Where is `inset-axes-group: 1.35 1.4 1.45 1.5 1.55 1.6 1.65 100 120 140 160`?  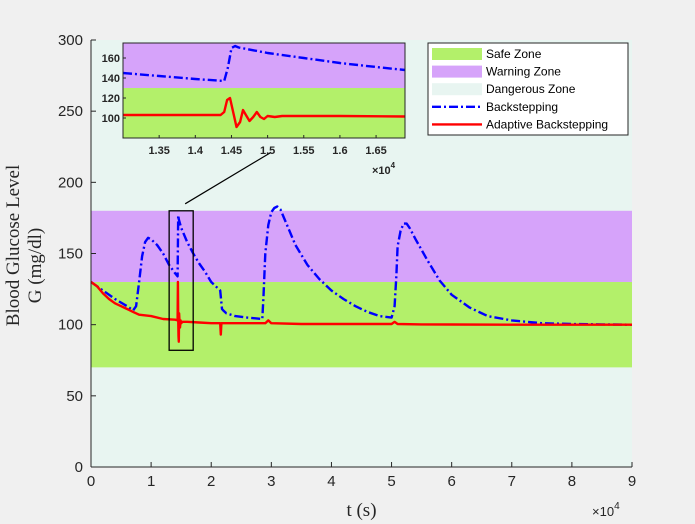 inset-axes-group: 1.35 1.4 1.45 1.5 1.55 1.6 1.65 100 120 140 160 is located at coordinates (254, 99).